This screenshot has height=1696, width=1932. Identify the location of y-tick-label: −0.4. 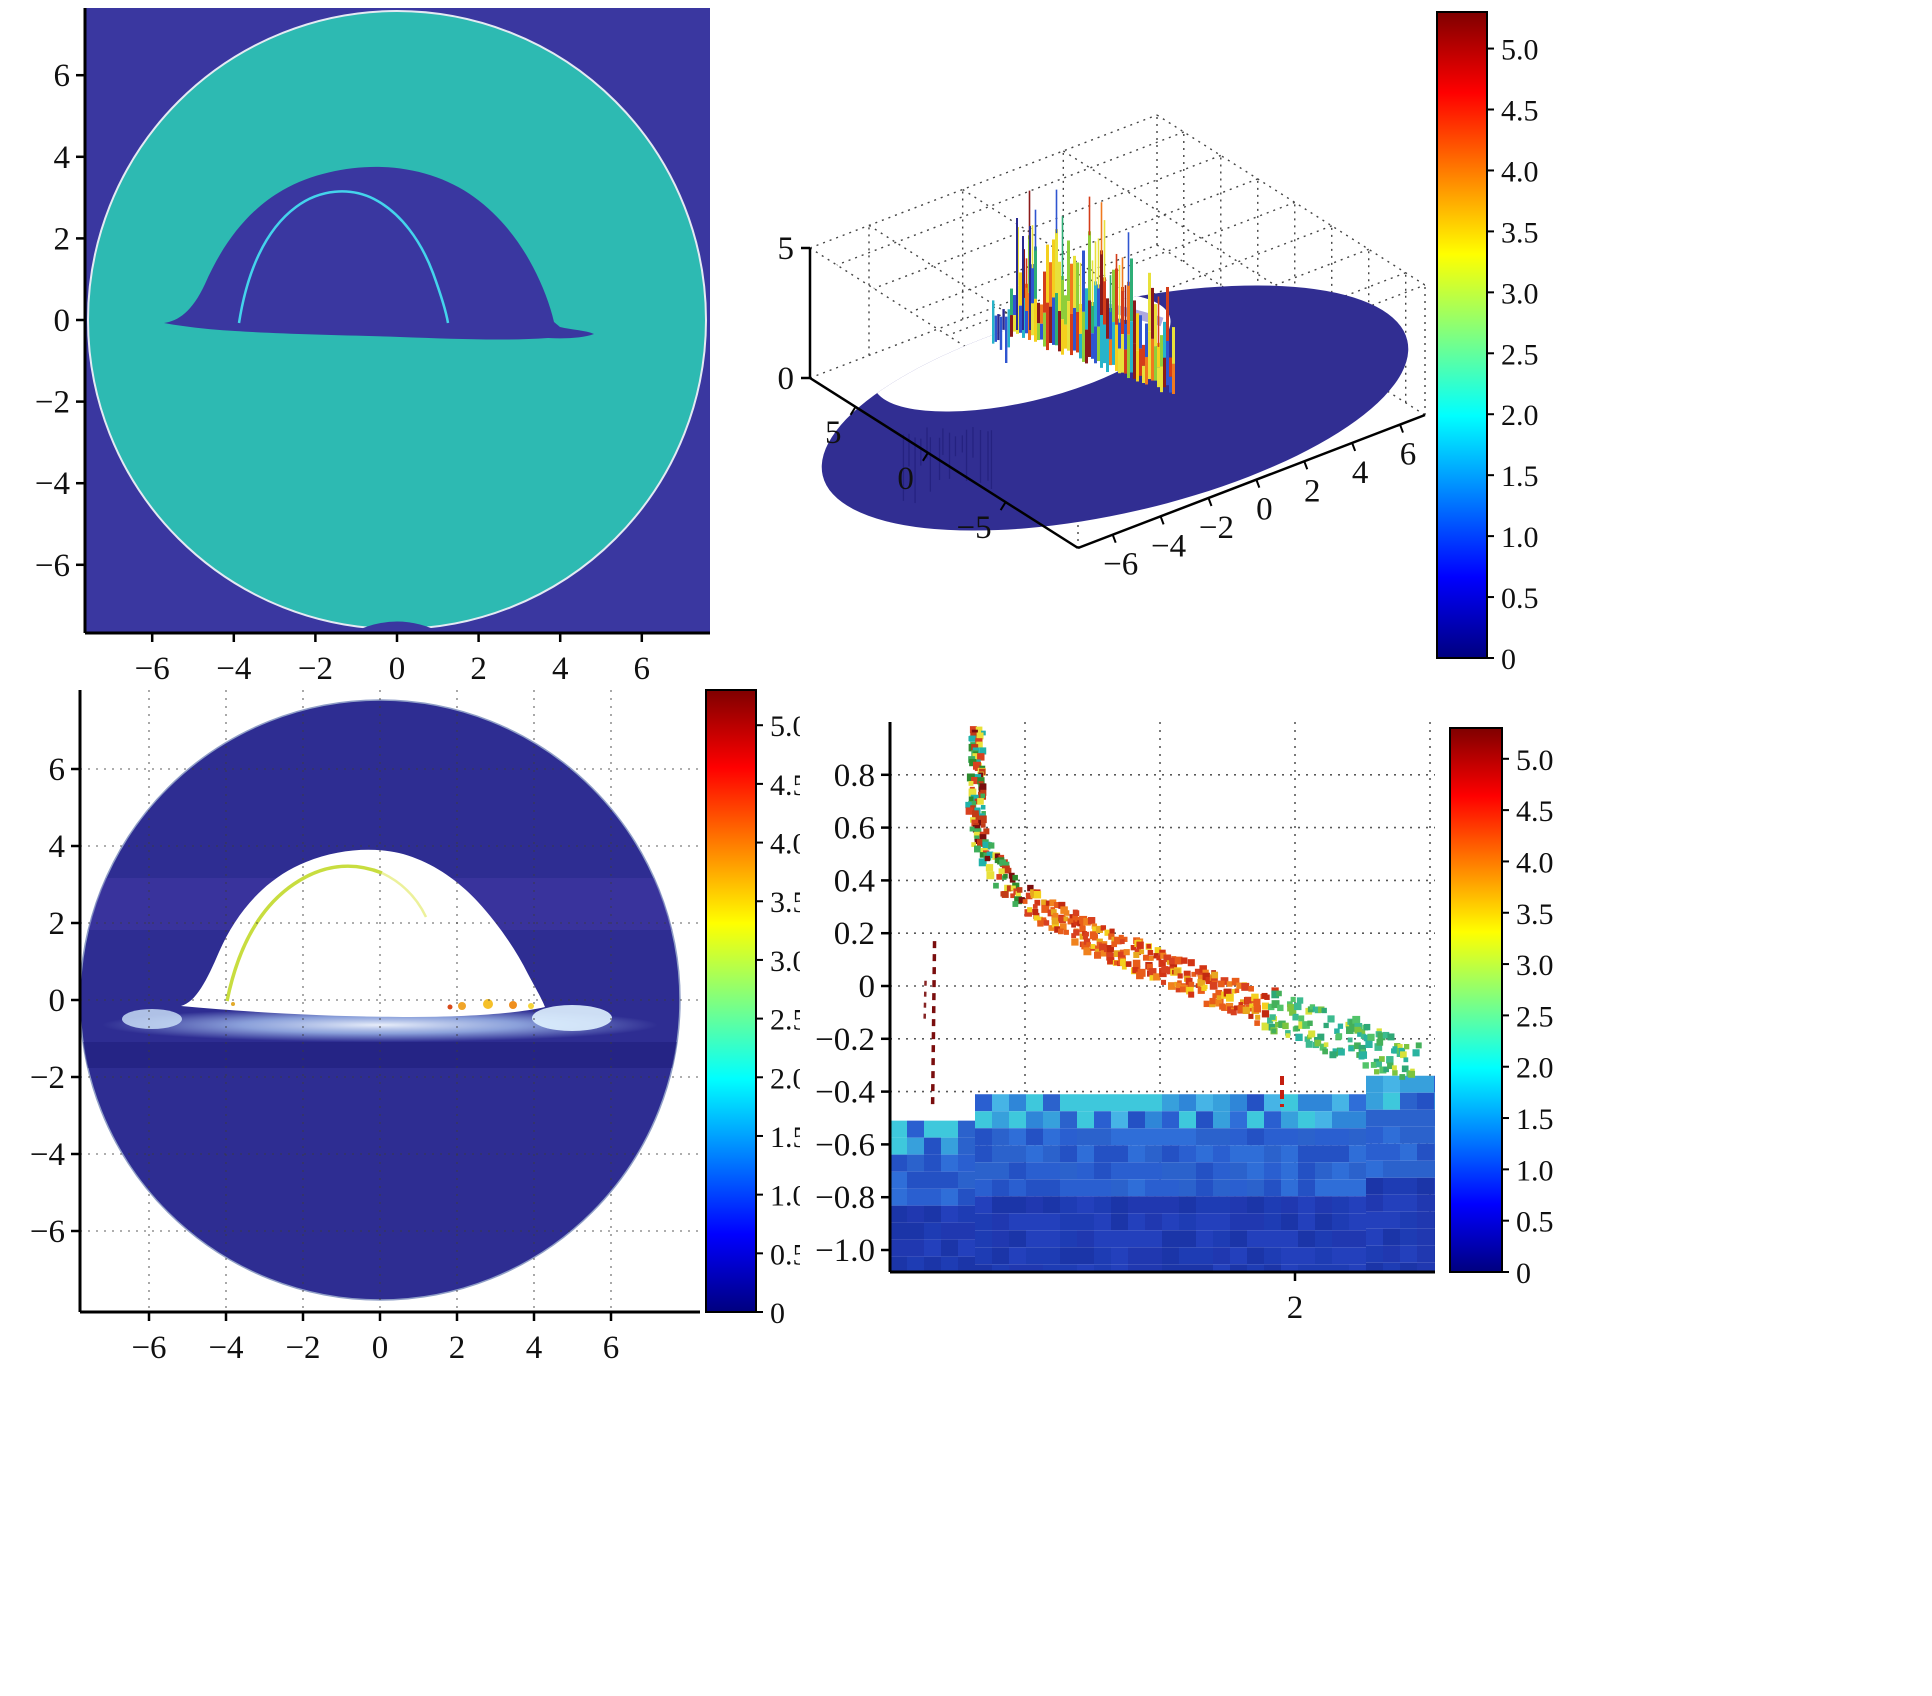
(845, 1093).